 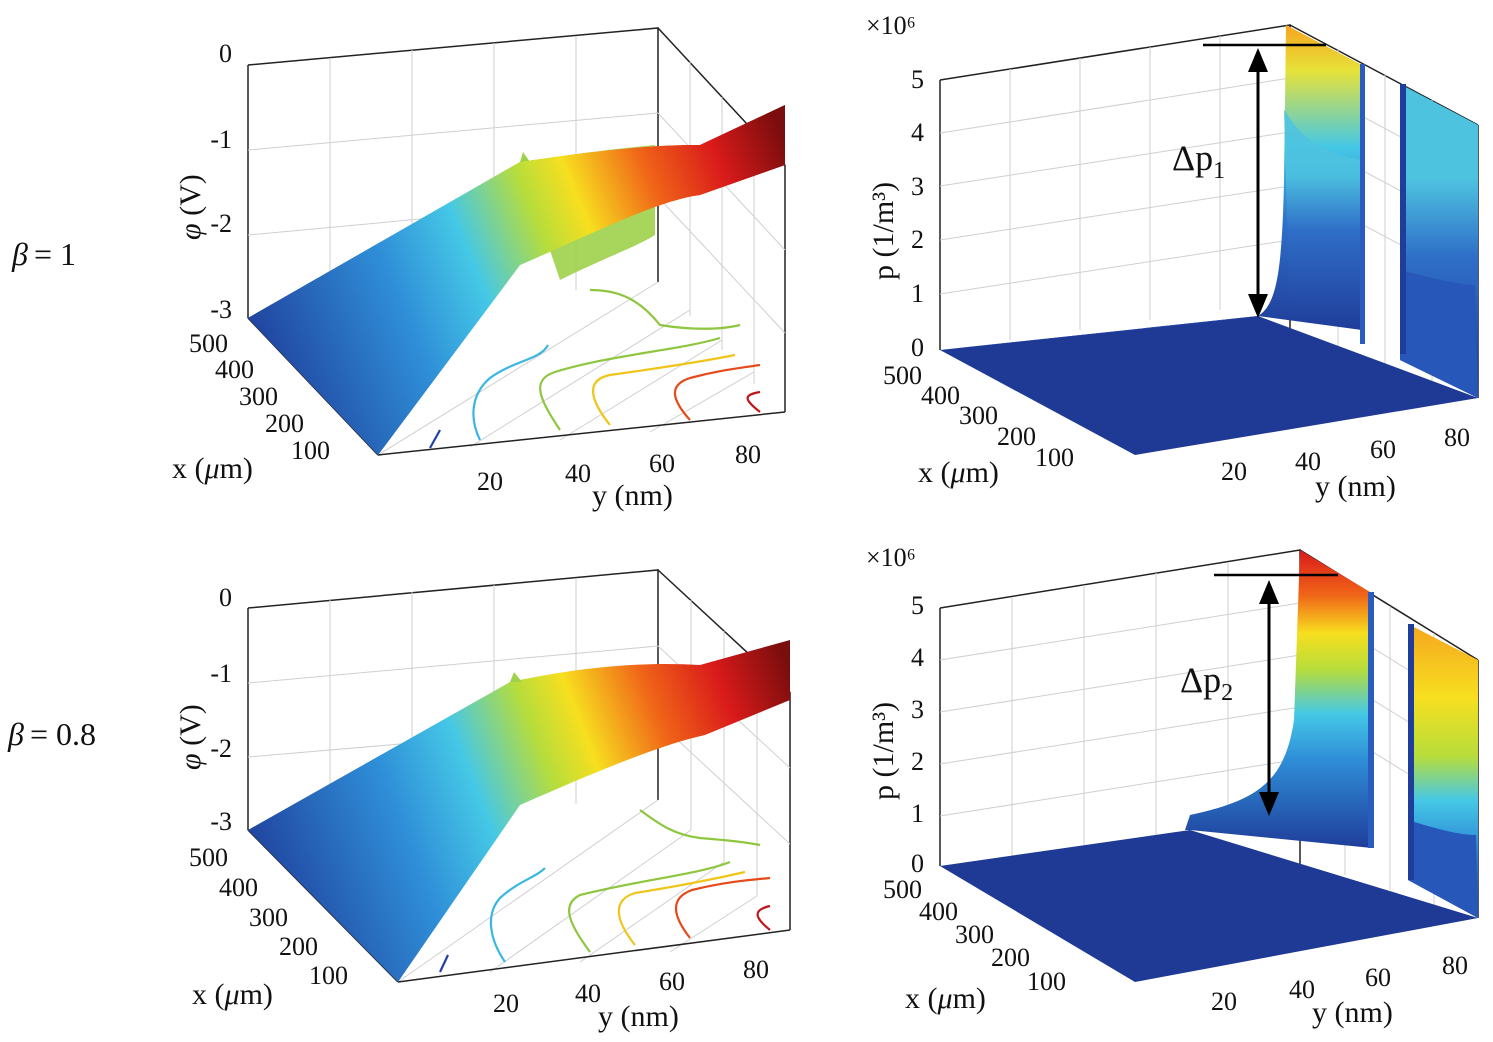 What do you see at coordinates (51, 734) in the screenshot?
I see `row-label-beta-08: β = 0.8` at bounding box center [51, 734].